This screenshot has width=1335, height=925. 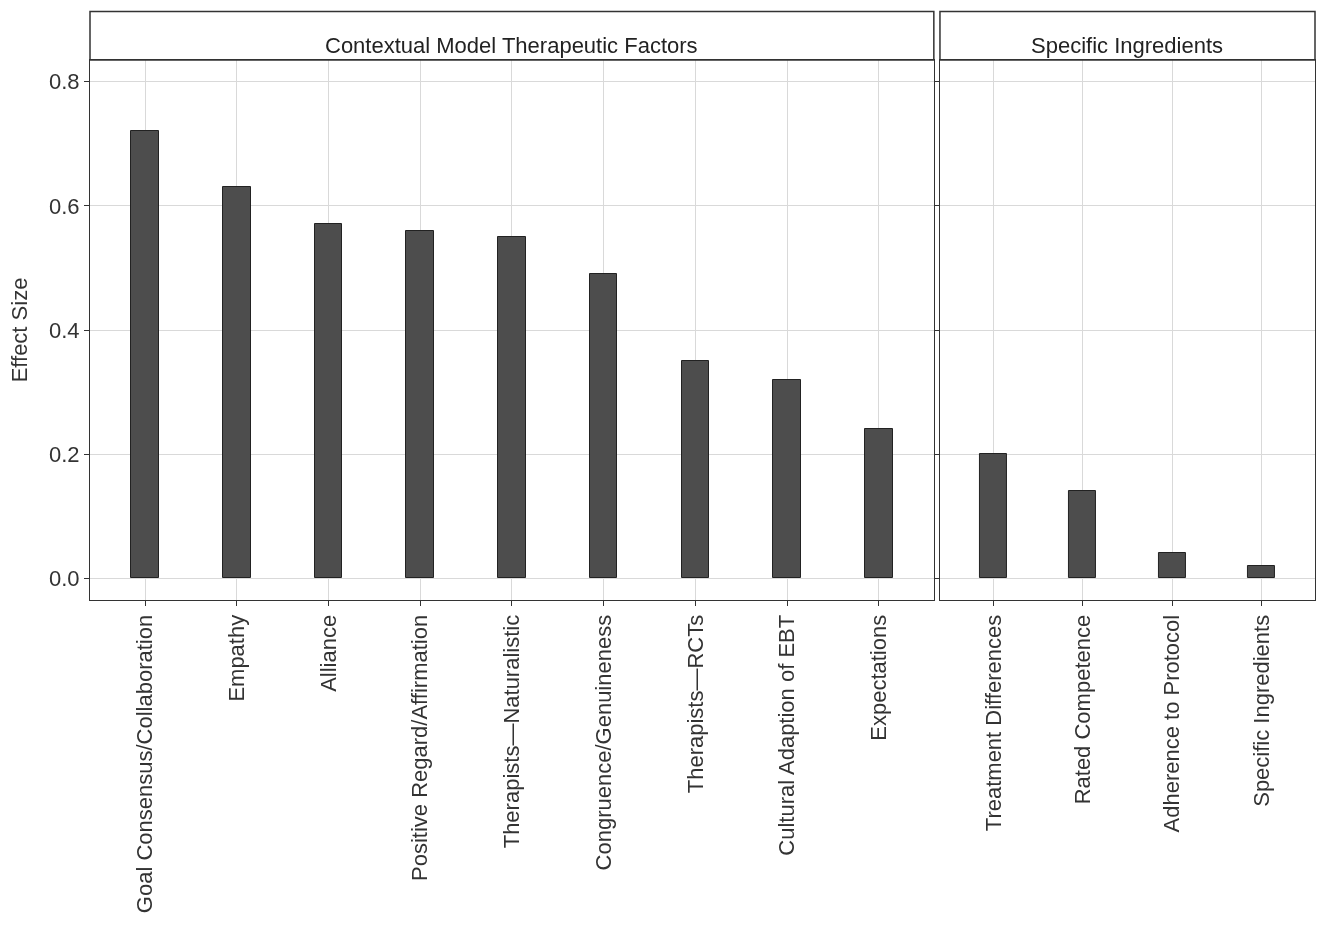 I want to click on x-tick-label: Rated Competence, so click(x=1082, y=709).